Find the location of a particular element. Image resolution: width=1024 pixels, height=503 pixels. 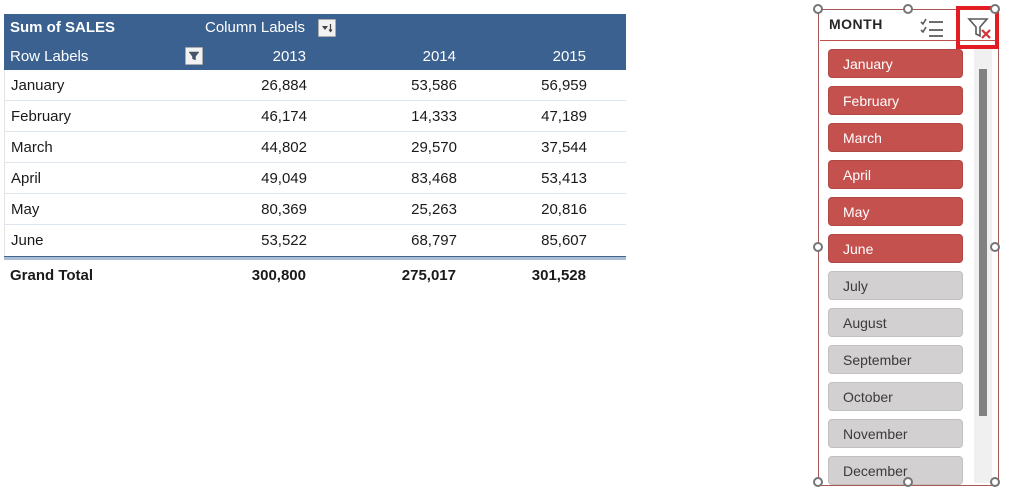

cell-value: 20,816 is located at coordinates (564, 209).